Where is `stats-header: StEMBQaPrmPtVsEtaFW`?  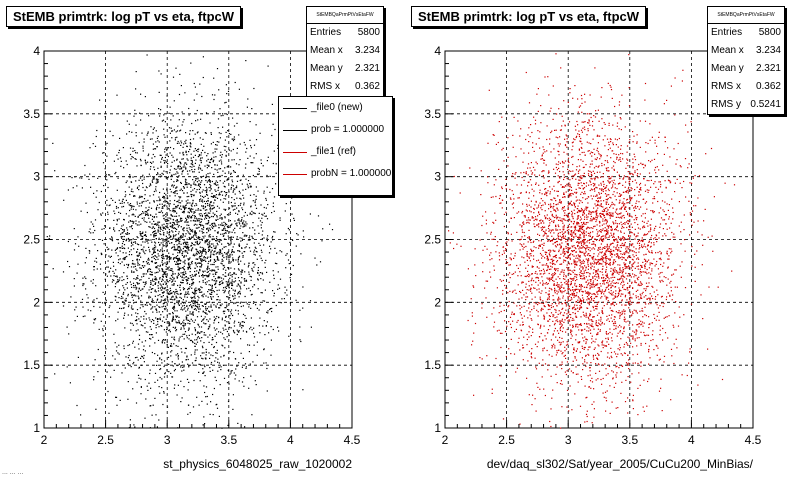 stats-header: StEMBQaPrmPtVsEtaFW is located at coordinates (345, 15).